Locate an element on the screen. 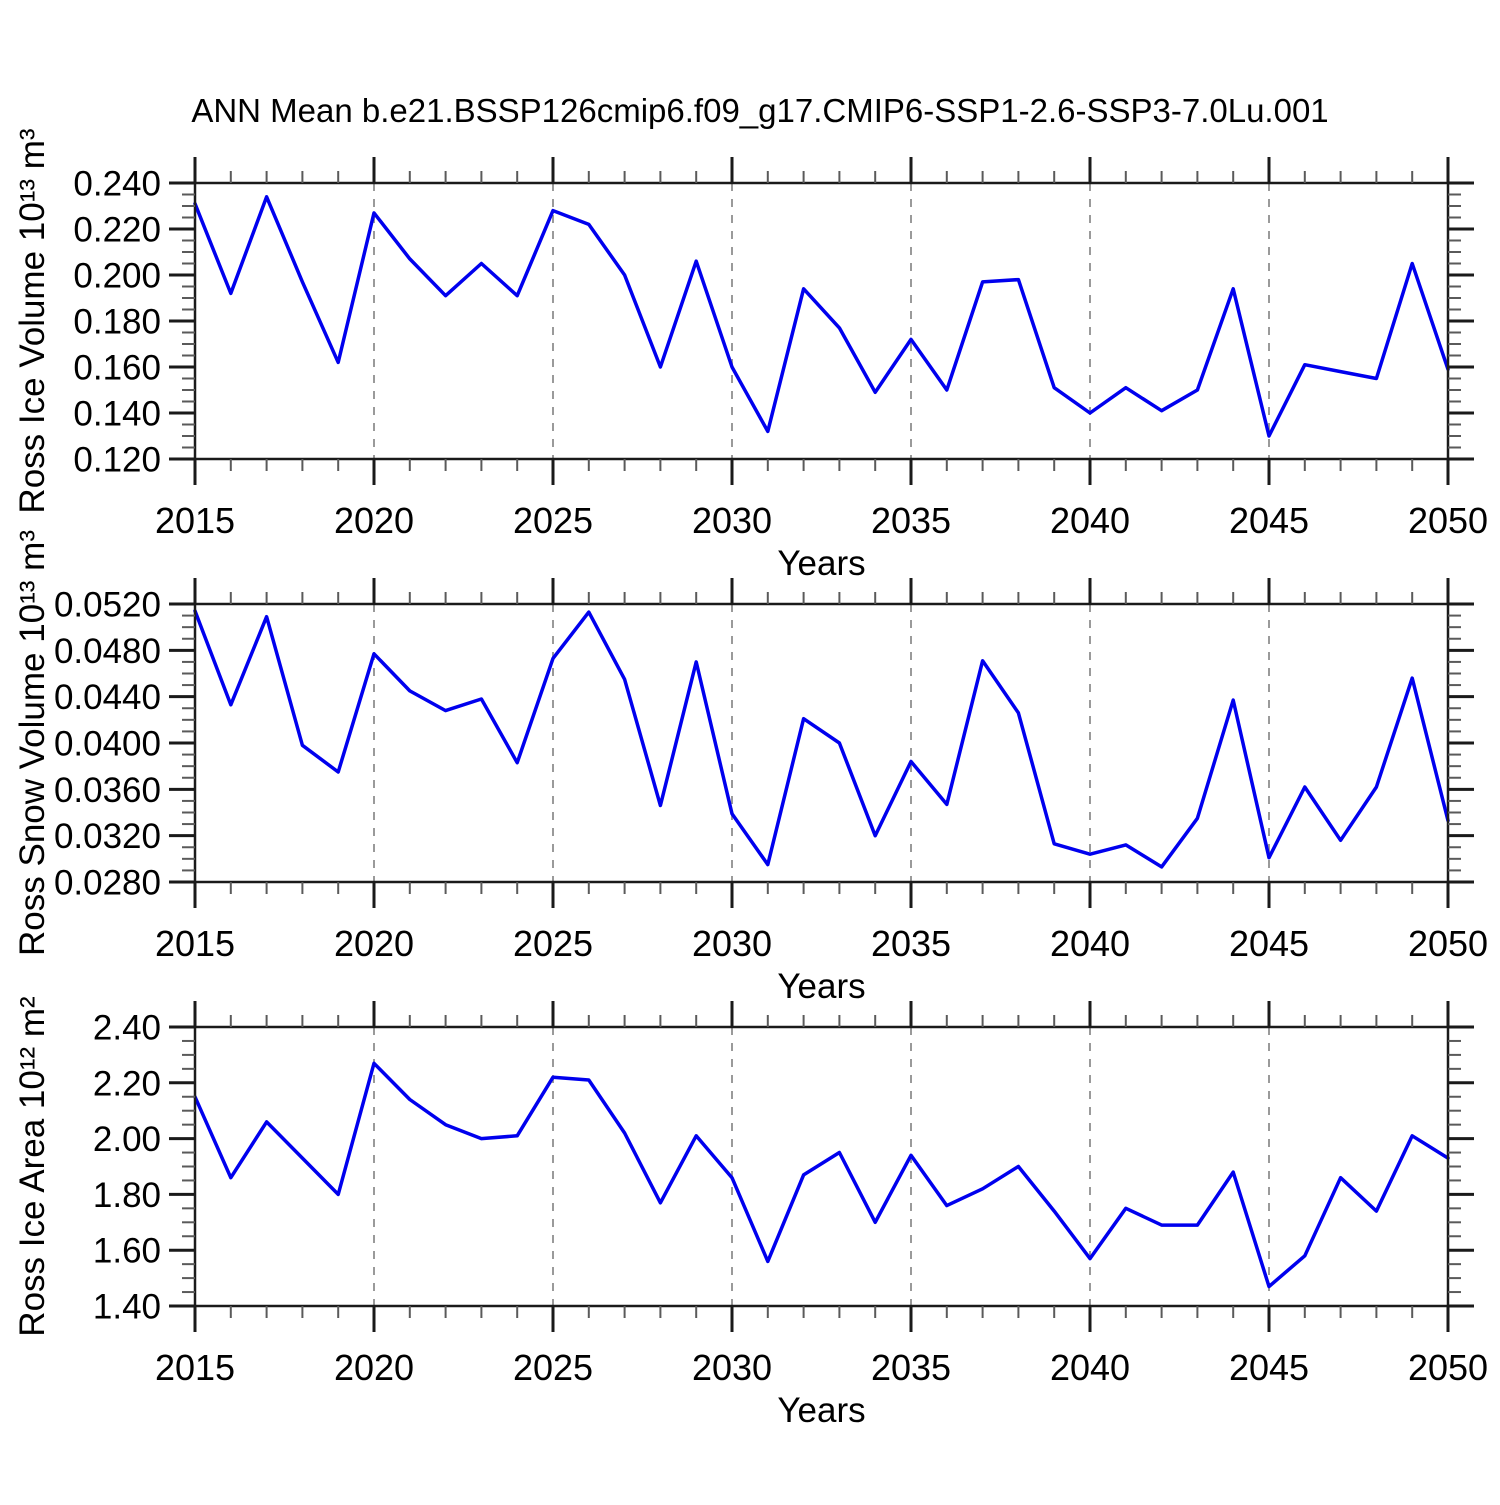 The height and width of the screenshot is (1505, 1500). y-tick-label: 0.0400 is located at coordinates (107, 744).